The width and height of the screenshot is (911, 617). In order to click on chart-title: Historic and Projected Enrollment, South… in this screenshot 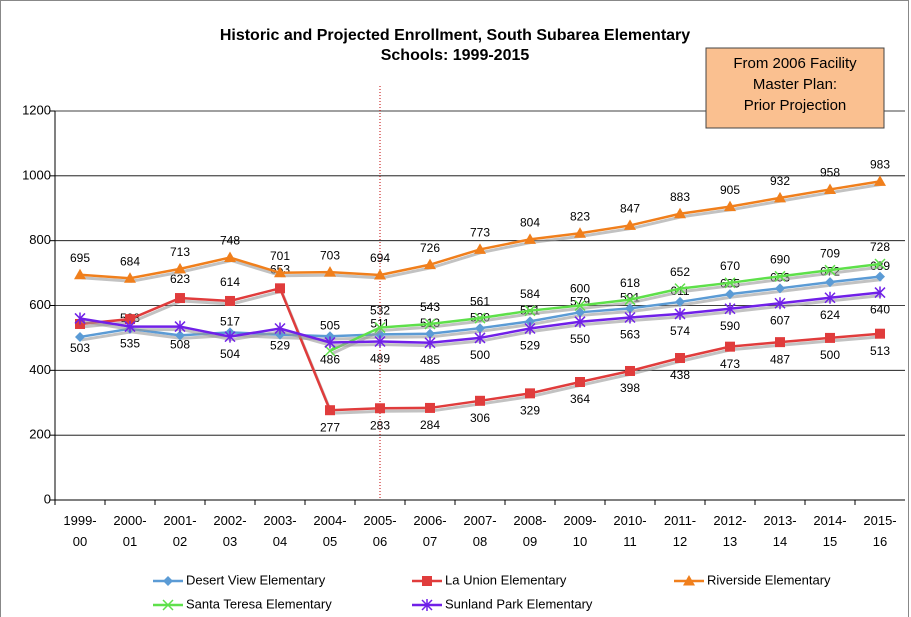, I will do `click(455, 35)`.